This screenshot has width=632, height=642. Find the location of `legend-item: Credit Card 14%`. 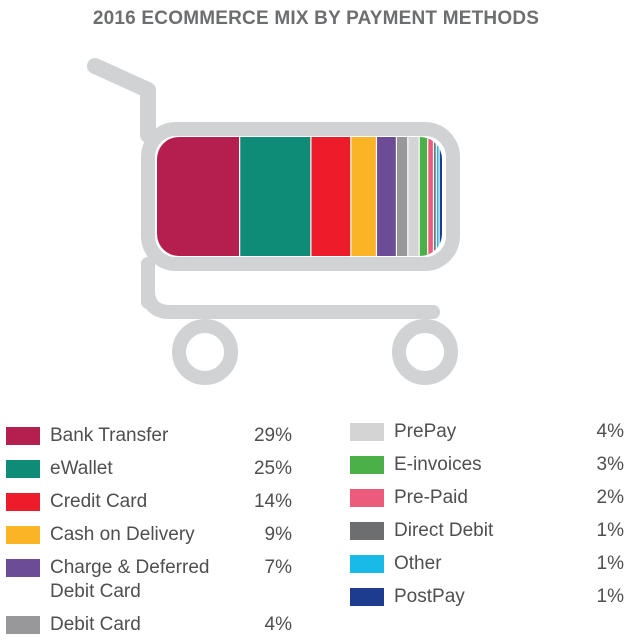

legend-item: Credit Card 14% is located at coordinates (151, 503).